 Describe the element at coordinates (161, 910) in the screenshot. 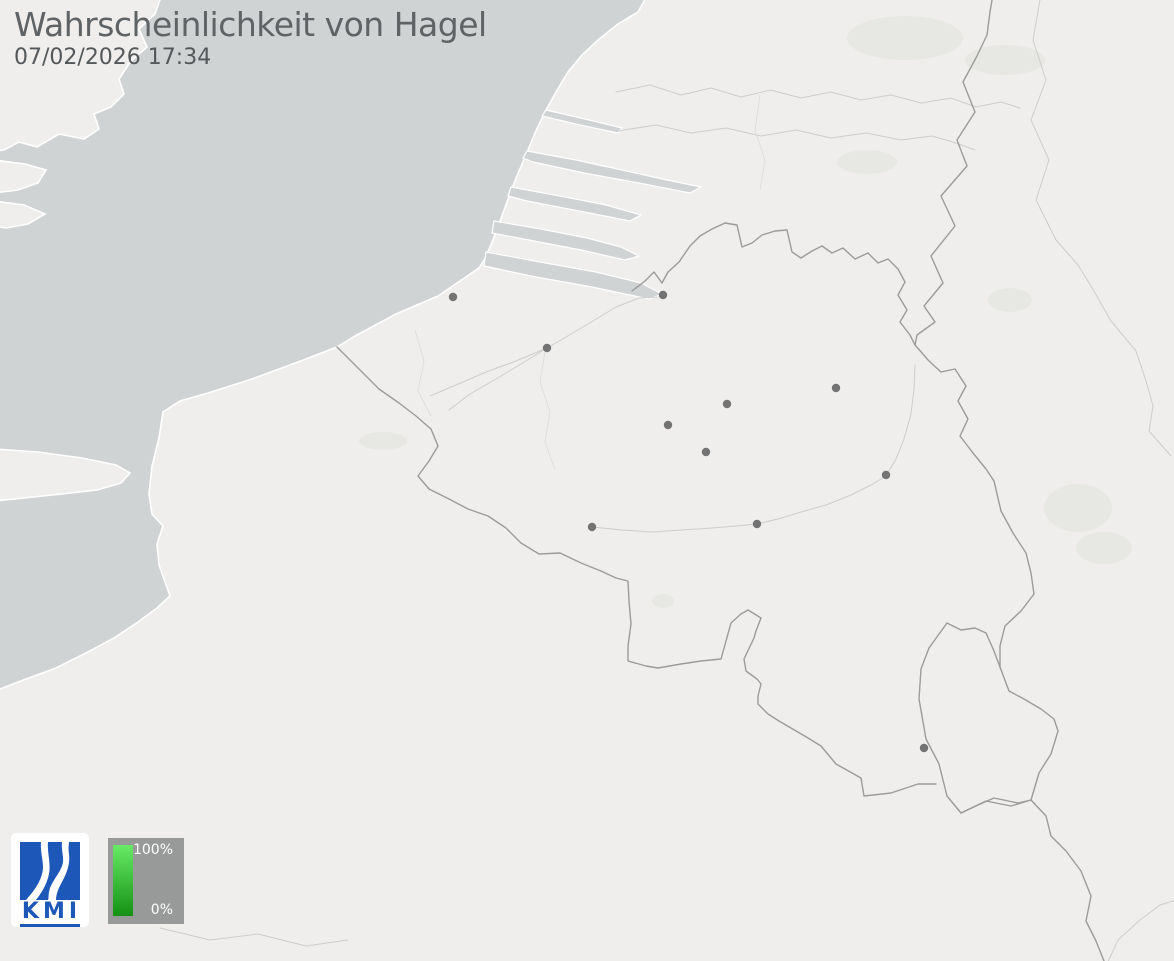

I see `legend-min-label: 0%` at that location.